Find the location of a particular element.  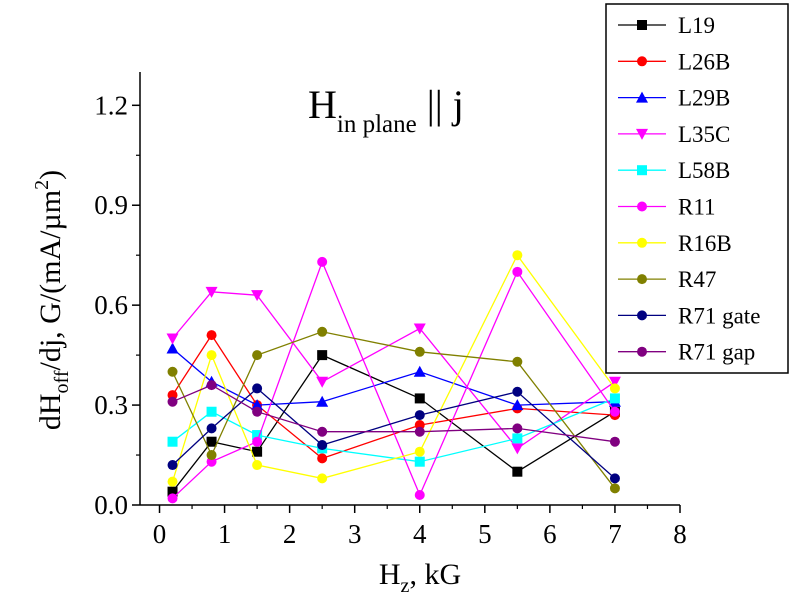

legend-label: L26B is located at coordinates (704, 61).